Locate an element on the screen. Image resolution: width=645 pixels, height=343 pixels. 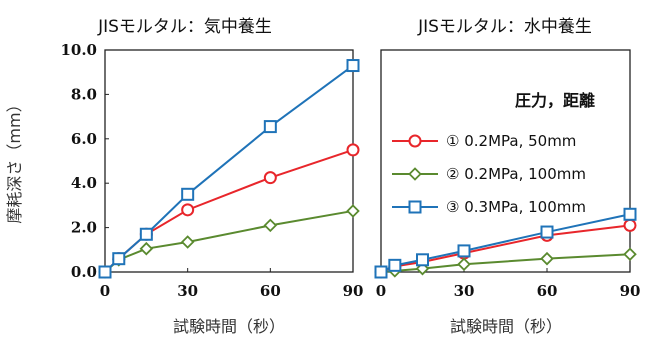
y-tick-label: 4.0 is located at coordinates (84, 183).